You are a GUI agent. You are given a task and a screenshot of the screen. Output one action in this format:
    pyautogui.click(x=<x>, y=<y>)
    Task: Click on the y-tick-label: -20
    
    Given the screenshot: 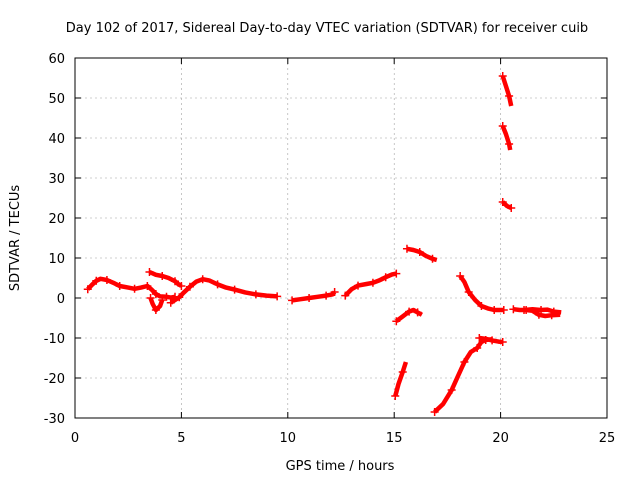 What is the action you would take?
    pyautogui.click(x=54, y=379)
    